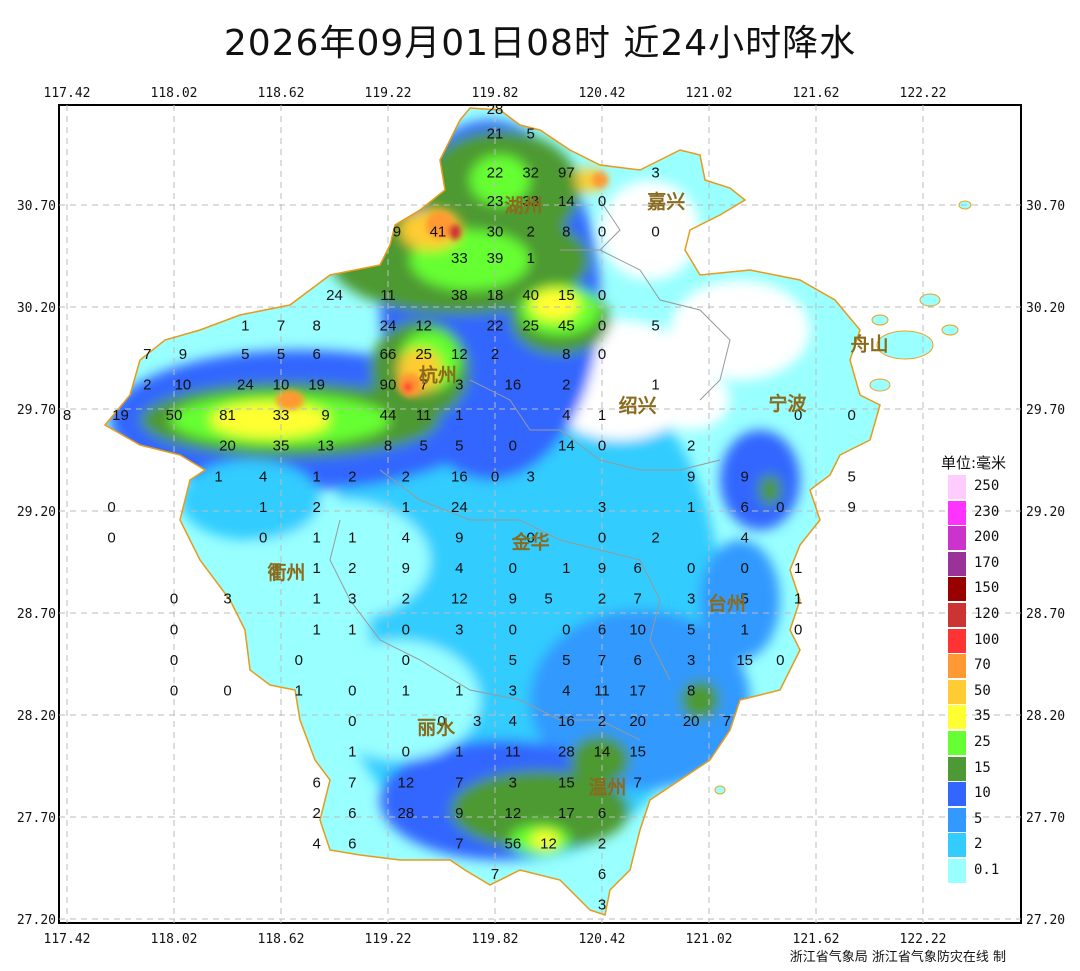 This screenshot has height=971, width=1080. What do you see at coordinates (982, 690) in the screenshot?
I see `legend-label: 50` at bounding box center [982, 690].